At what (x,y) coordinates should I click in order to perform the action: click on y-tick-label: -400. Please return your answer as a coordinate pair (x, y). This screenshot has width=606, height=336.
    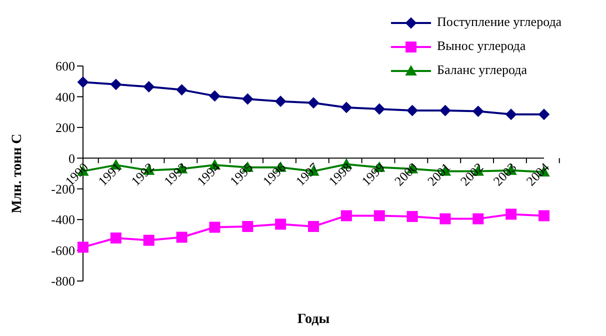
    Looking at the image, I should click on (63, 220).